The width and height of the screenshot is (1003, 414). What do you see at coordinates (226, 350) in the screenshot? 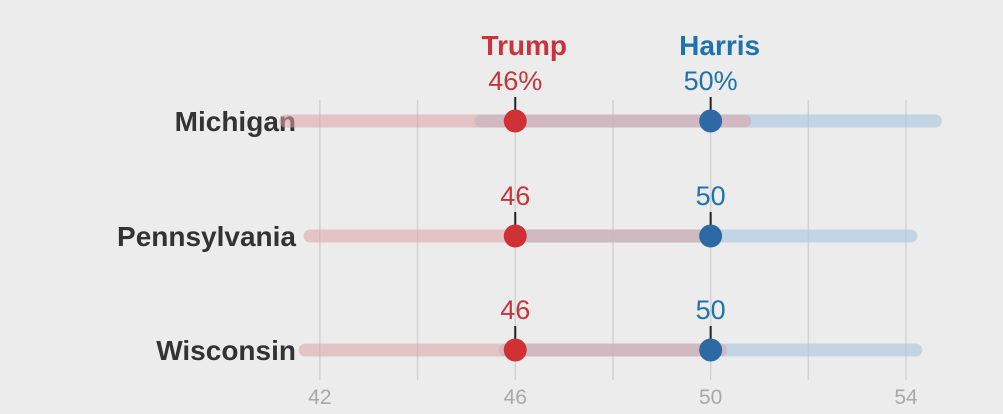
I see `state-label: Wisconsin` at bounding box center [226, 350].